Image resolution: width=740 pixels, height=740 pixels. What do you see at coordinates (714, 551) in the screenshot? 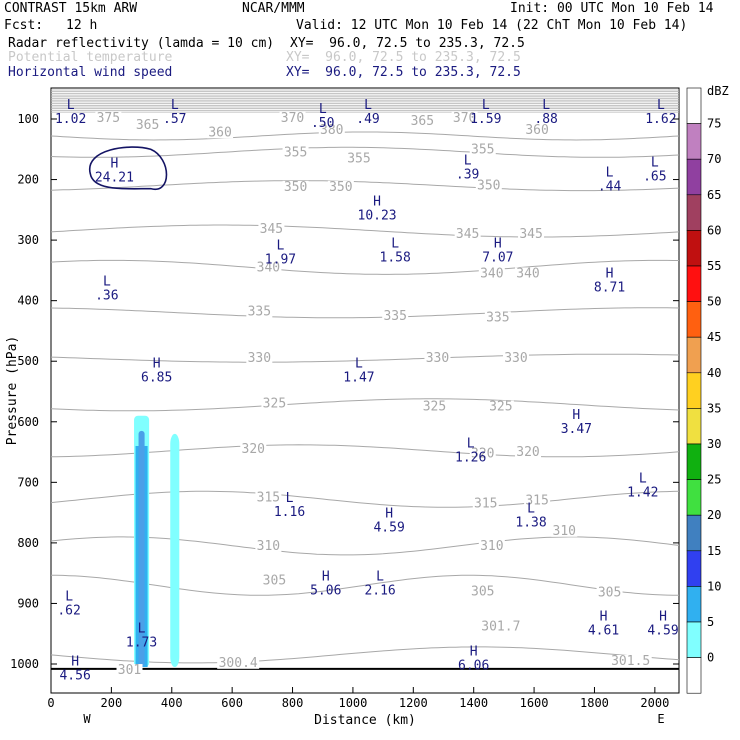
I see `colorbar-label: 15` at bounding box center [714, 551].